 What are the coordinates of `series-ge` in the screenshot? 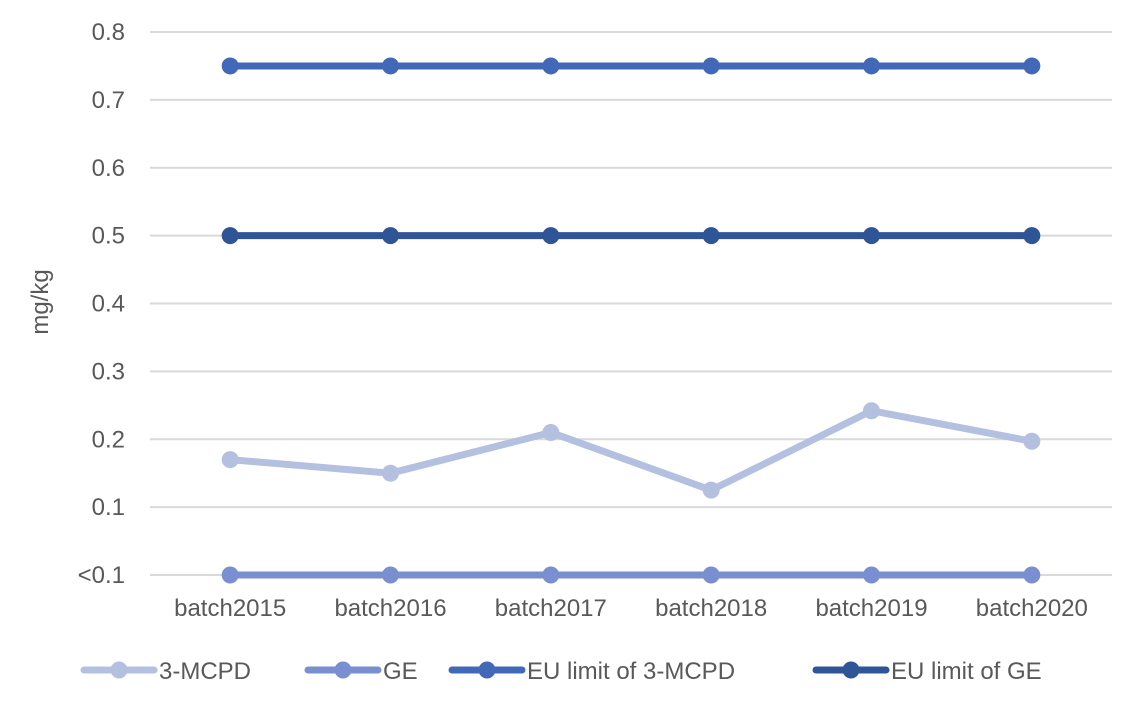 It's located at (631, 575).